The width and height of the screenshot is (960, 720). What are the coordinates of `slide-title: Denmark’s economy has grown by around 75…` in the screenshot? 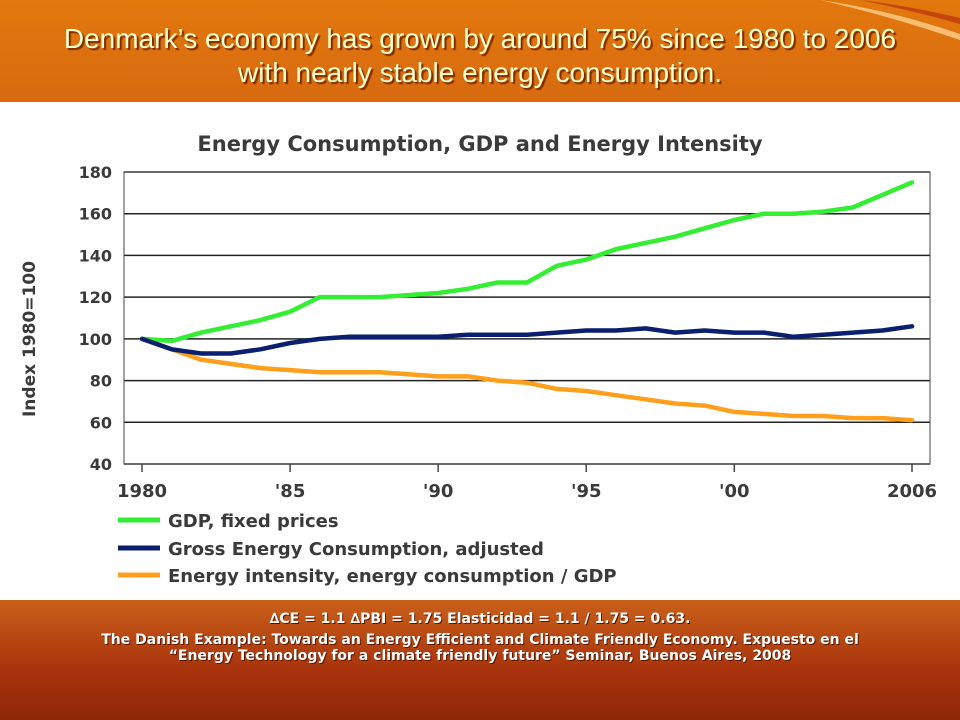 It's located at (480, 55).